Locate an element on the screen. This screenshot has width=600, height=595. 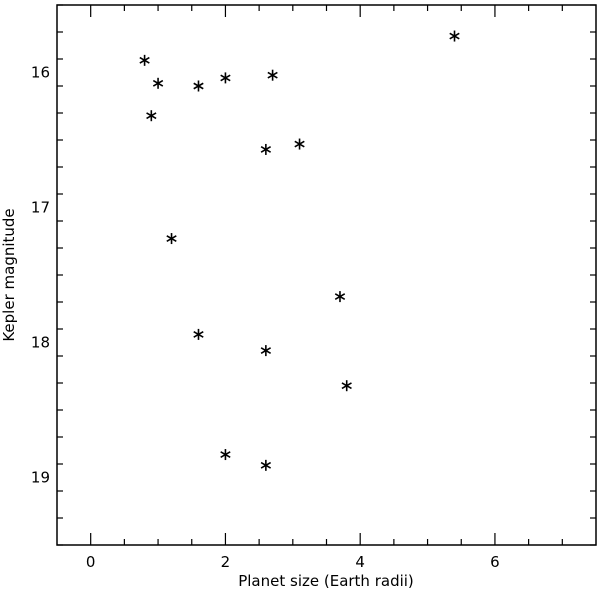
y-tick-label: 16 is located at coordinates (40, 73).